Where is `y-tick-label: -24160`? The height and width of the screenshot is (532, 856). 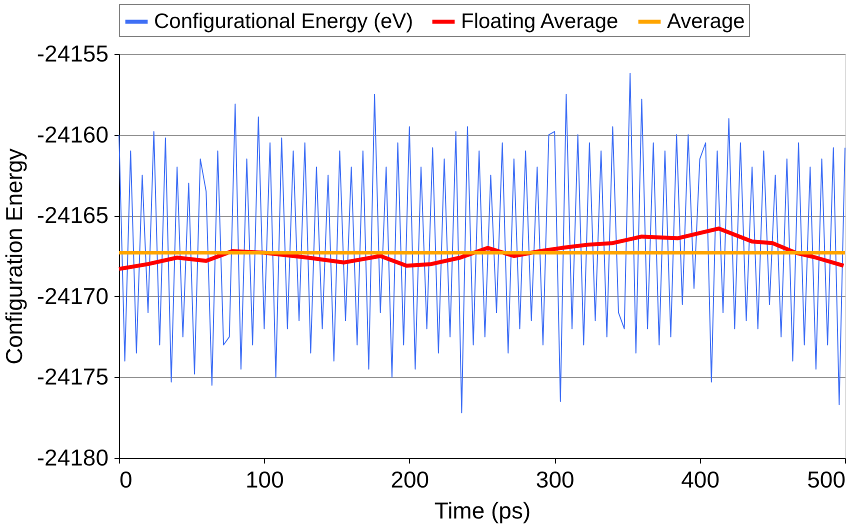 y-tick-label: -24160 is located at coordinates (72, 134).